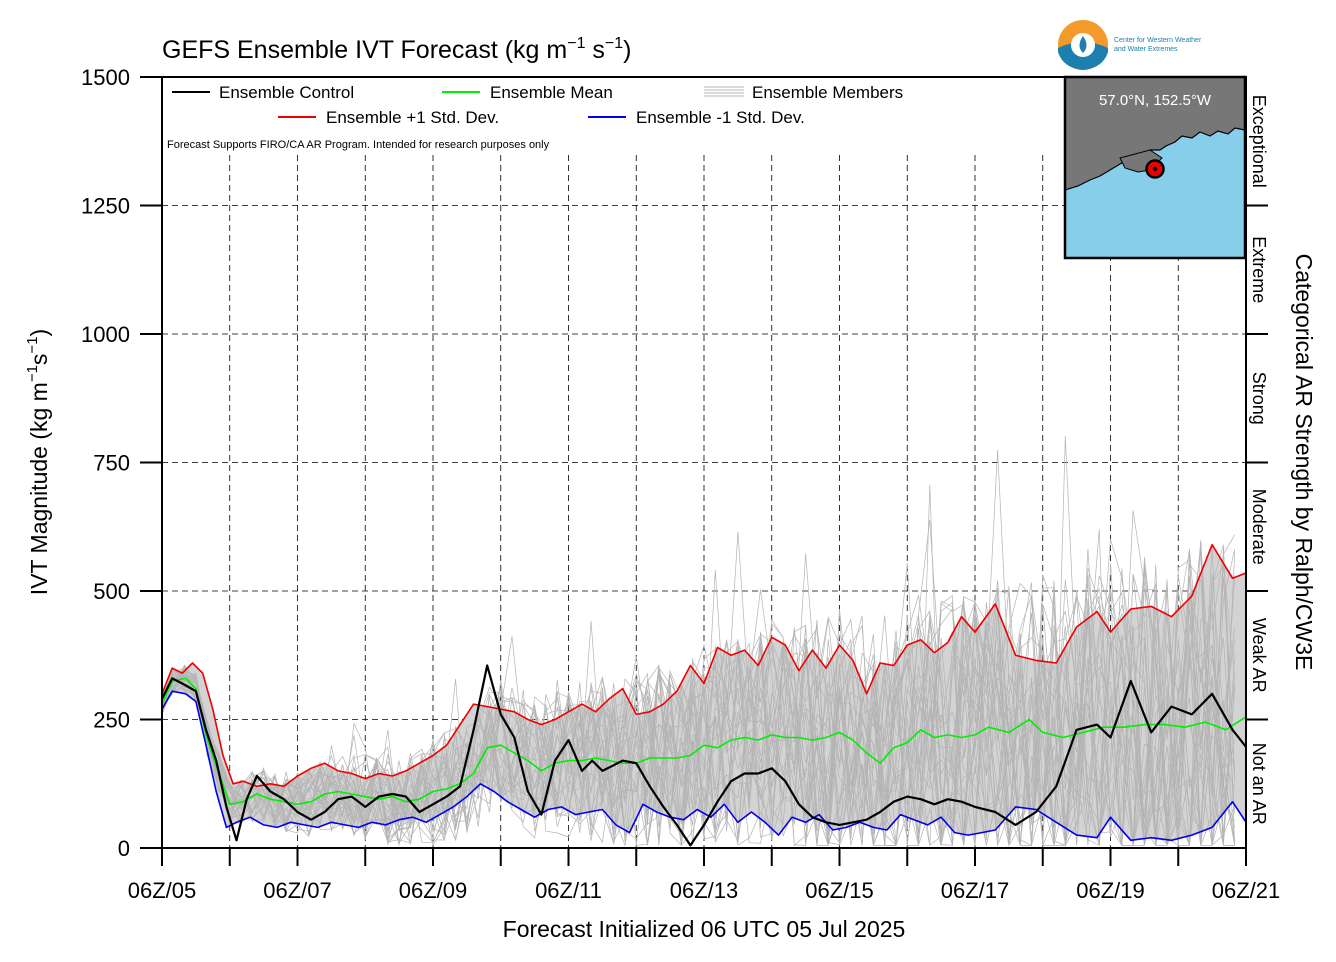 The width and height of the screenshot is (1336, 962). I want to click on inset-map: 57.0°N, 152.5°W, so click(1155, 167).